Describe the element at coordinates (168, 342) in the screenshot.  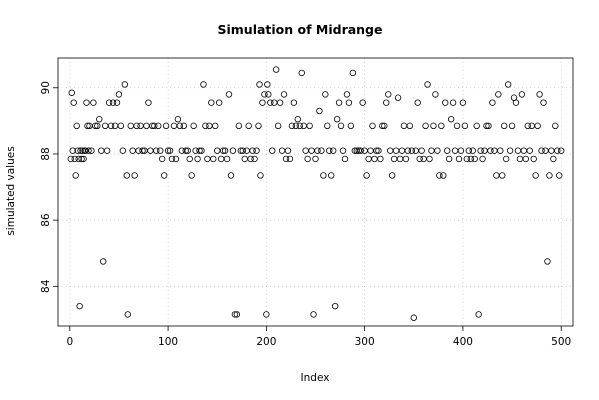
I see `x-tick-label: 100` at that location.